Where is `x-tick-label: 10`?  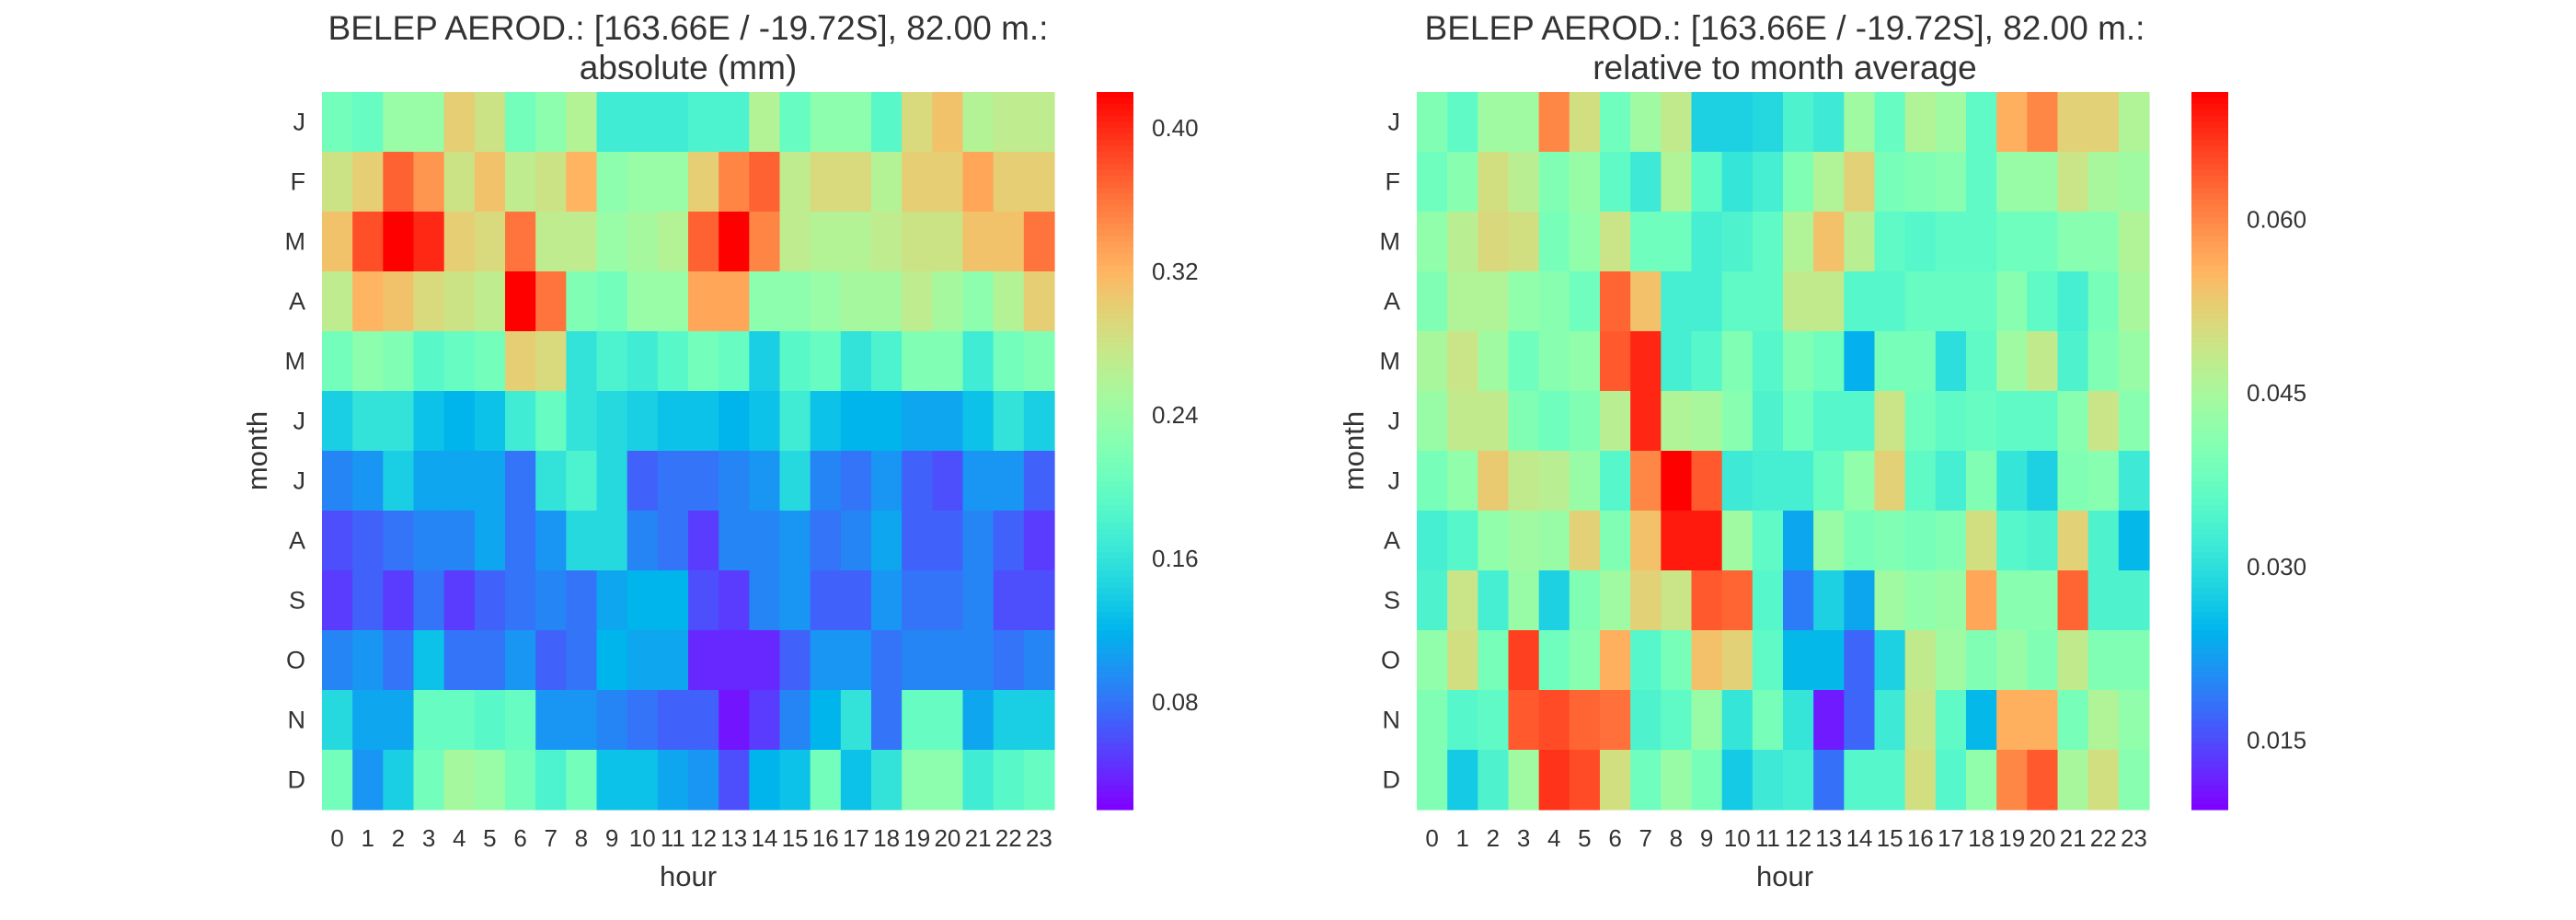 x-tick-label: 10 is located at coordinates (642, 838).